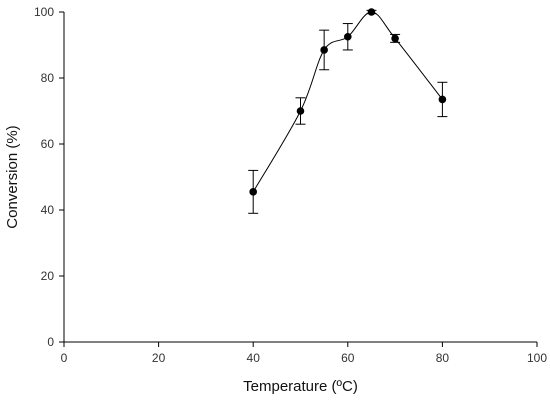 The height and width of the screenshot is (402, 550). What do you see at coordinates (300, 386) in the screenshot?
I see `x-axis-label: Temperature (ºC)` at bounding box center [300, 386].